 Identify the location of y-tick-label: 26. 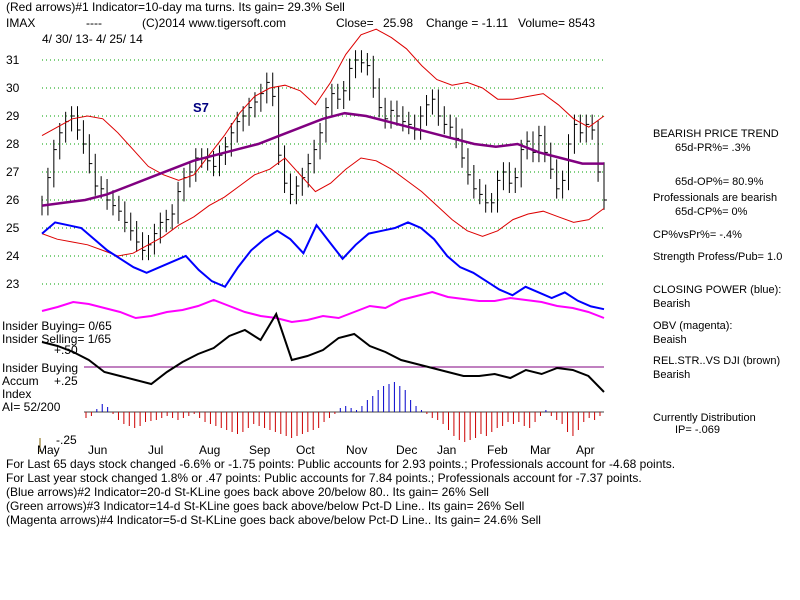
(13, 200).